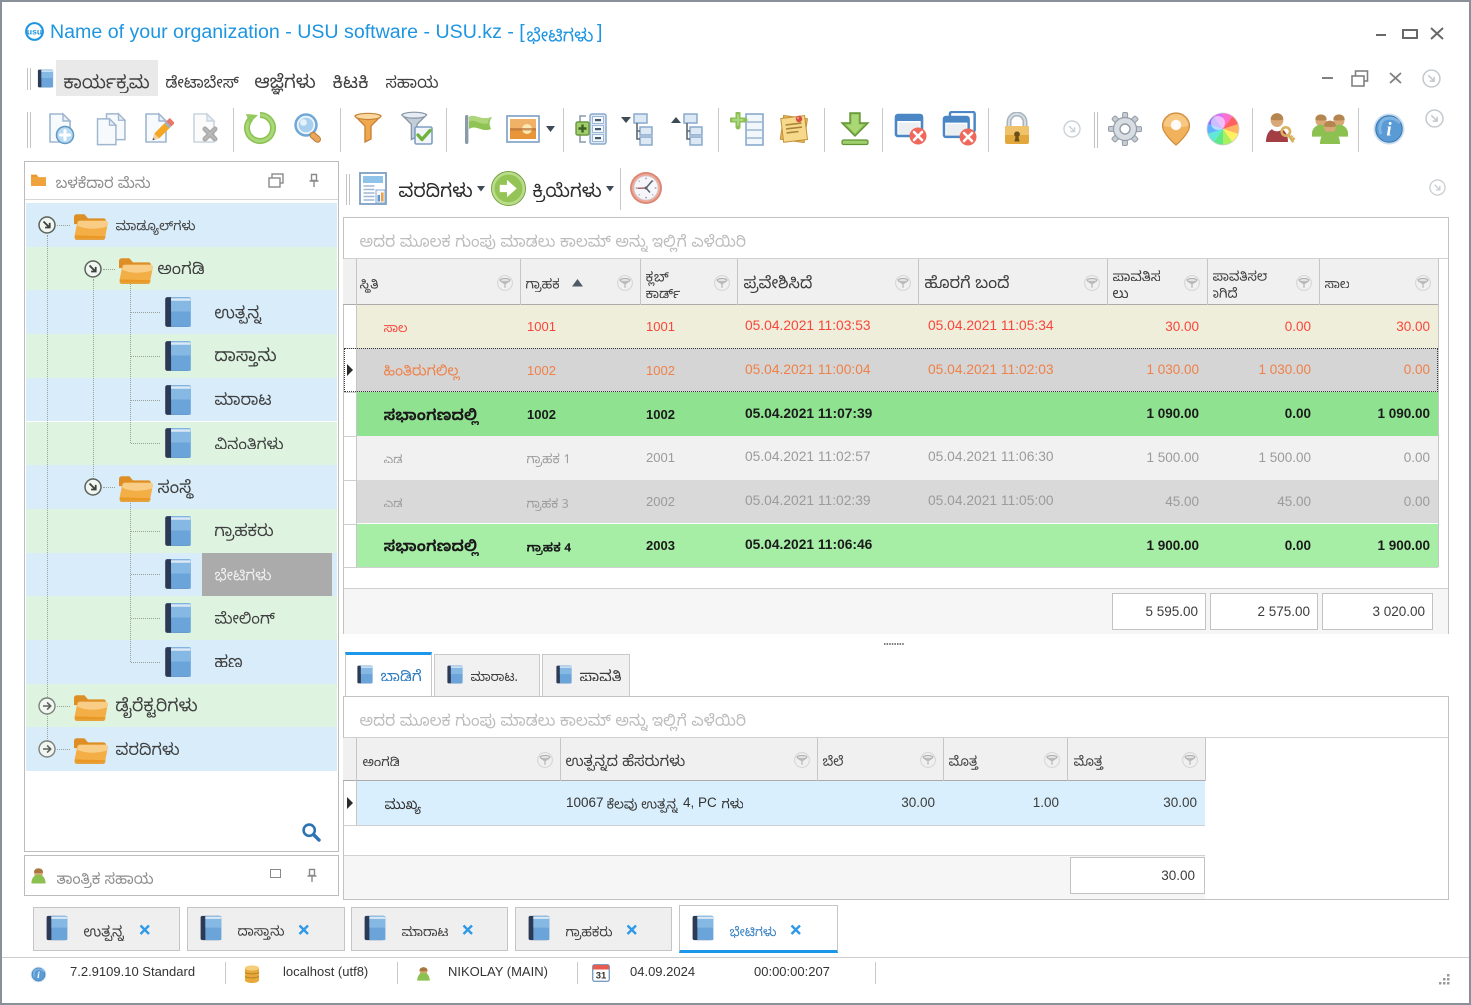  Describe the element at coordinates (34, 32) in the screenshot. I see `svg-text: usu` at that location.